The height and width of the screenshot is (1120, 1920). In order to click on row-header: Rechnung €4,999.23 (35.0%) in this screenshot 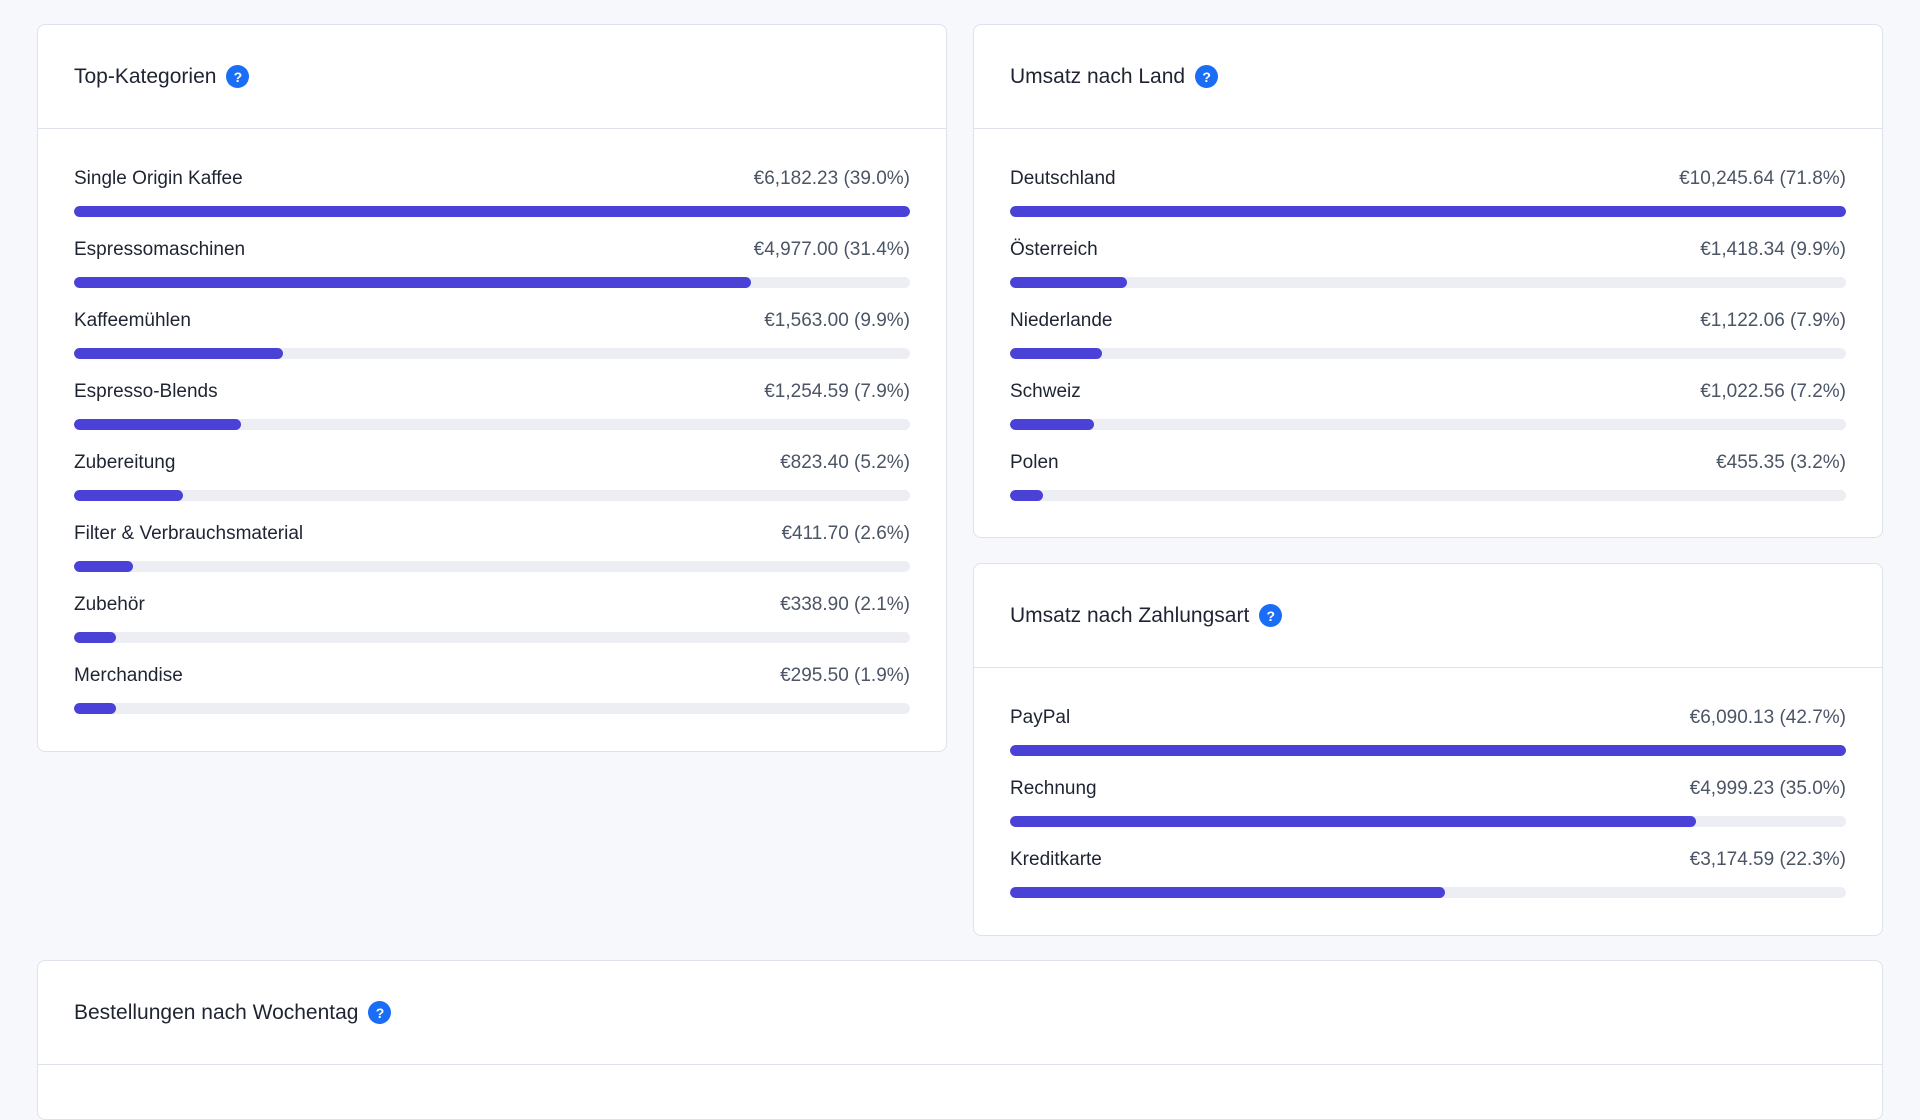, I will do `click(1428, 789)`.